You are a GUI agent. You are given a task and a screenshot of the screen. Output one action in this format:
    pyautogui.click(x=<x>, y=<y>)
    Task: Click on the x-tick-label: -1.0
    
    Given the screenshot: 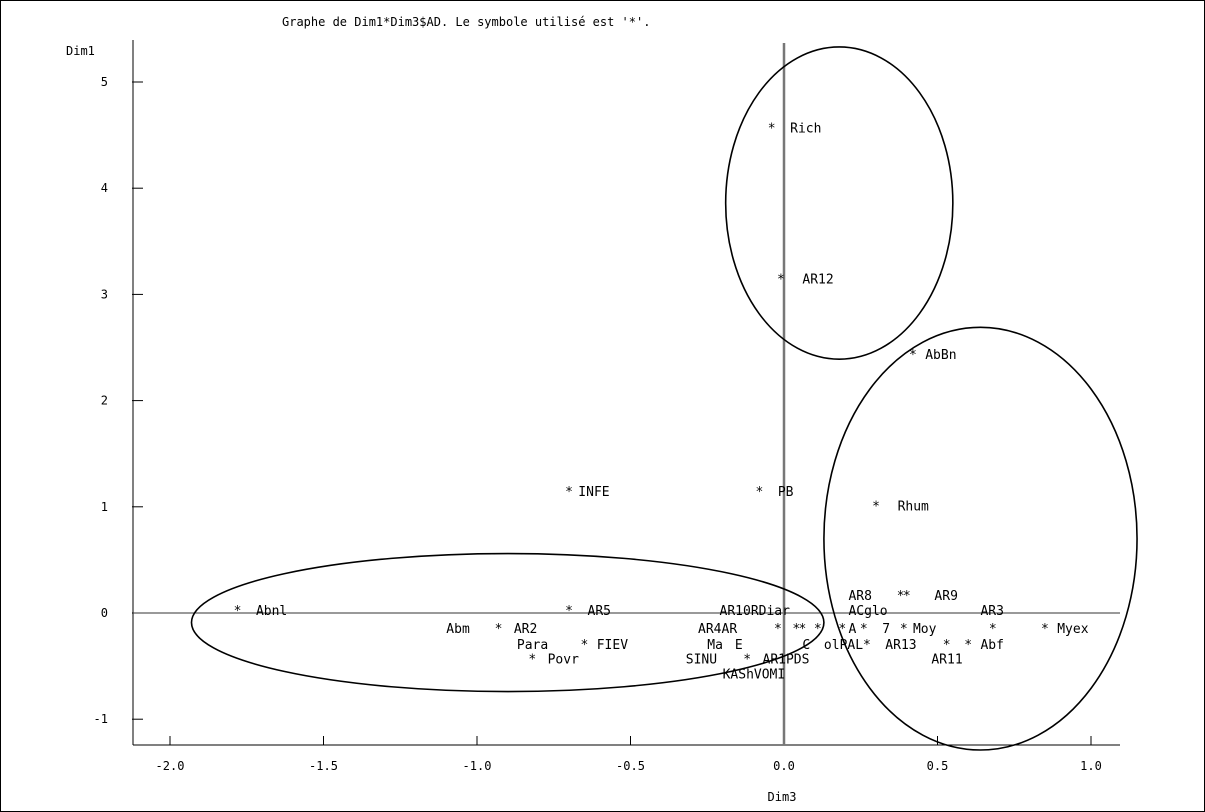 What is the action you would take?
    pyautogui.click(x=477, y=766)
    